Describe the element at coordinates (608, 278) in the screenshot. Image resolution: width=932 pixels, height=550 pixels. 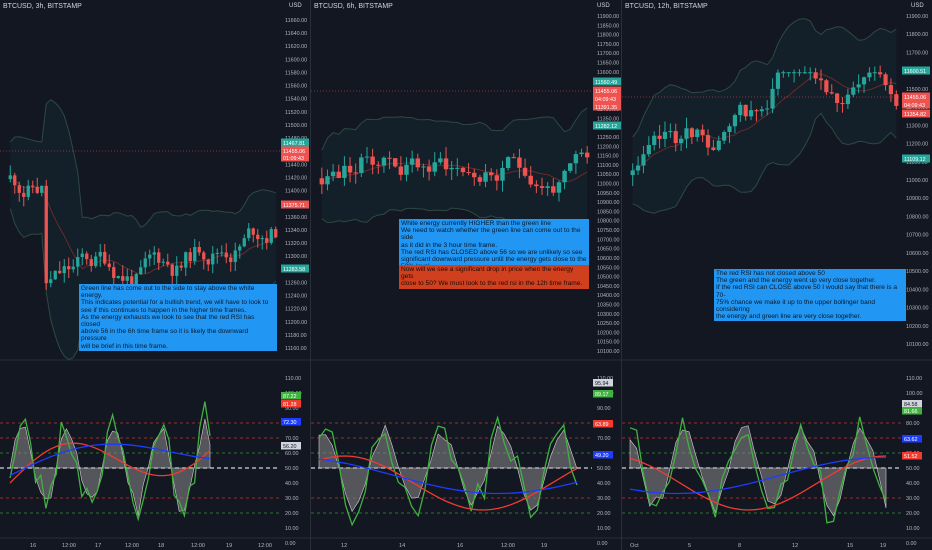
I see `price-tick-label: 10500.00` at that location.